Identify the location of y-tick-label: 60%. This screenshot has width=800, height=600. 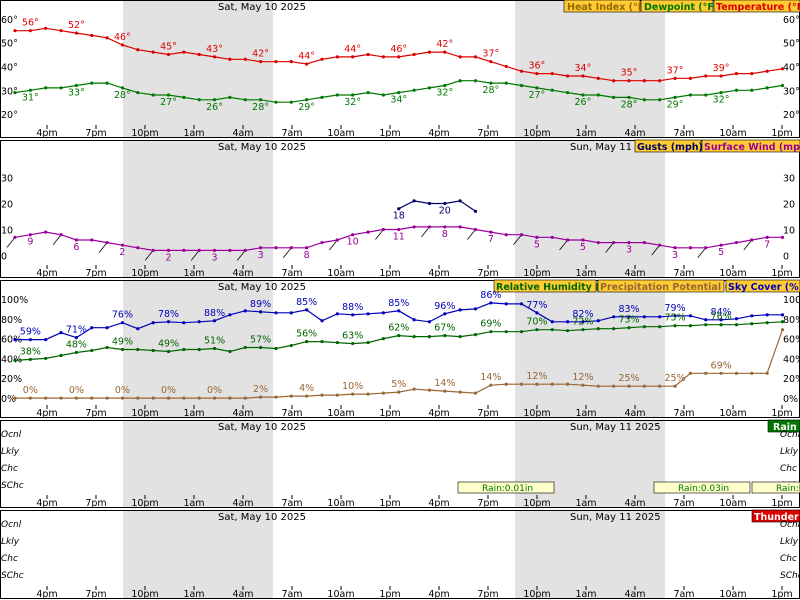
(791, 340).